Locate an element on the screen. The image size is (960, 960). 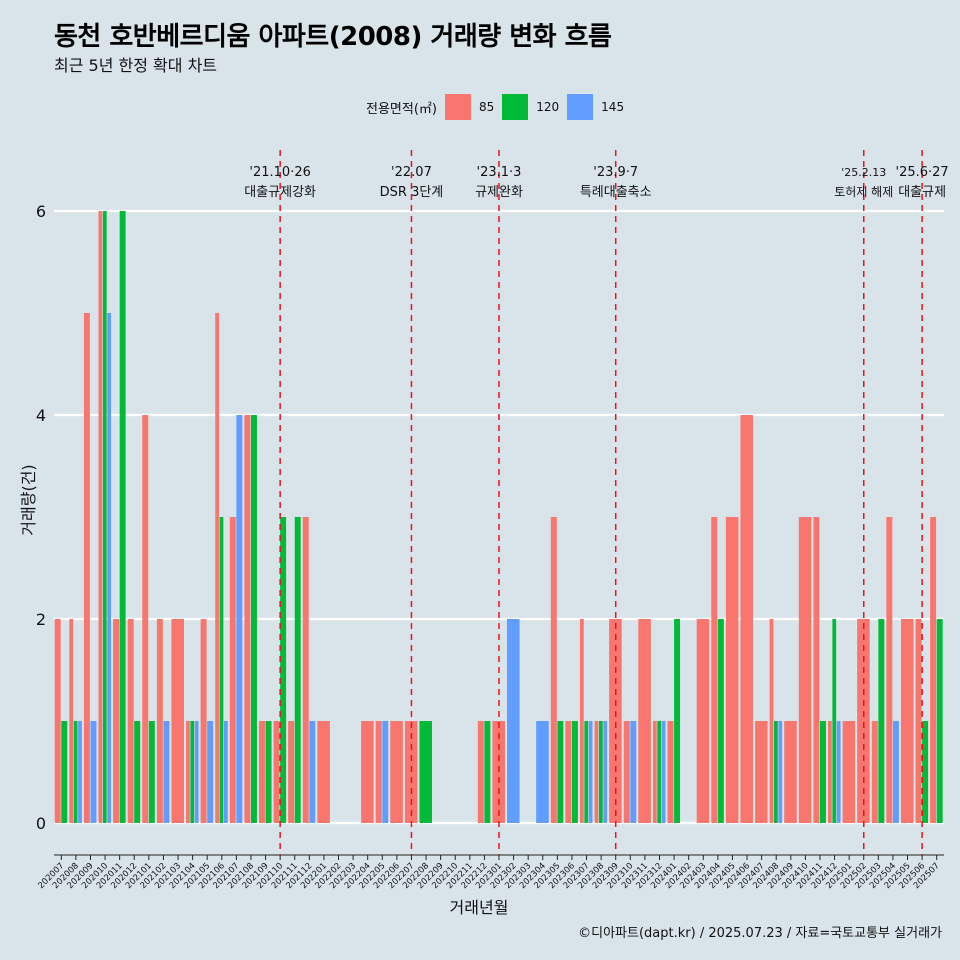
y-tick-label: 2 is located at coordinates (41, 619).